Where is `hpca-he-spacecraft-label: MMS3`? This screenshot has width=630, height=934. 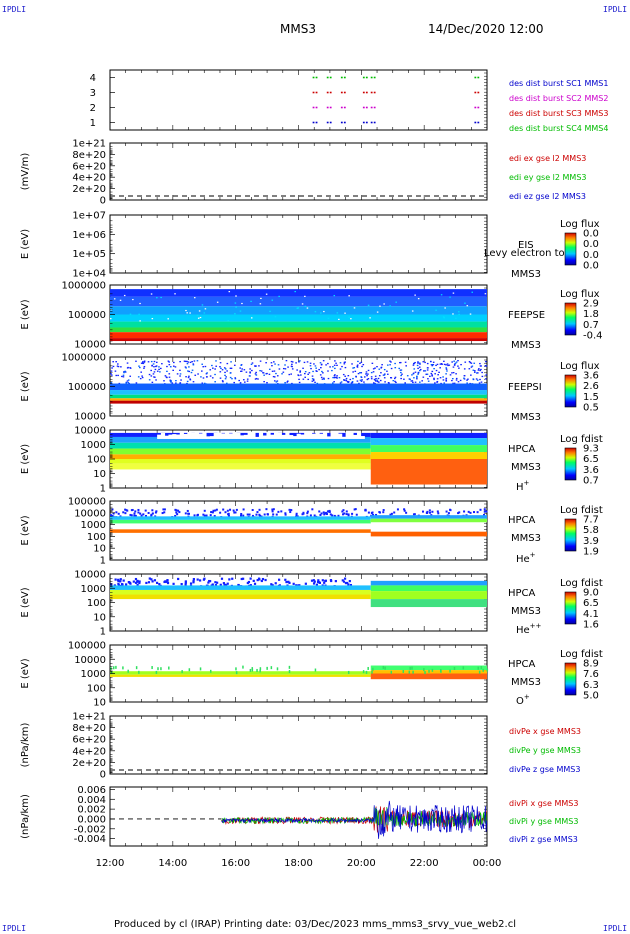 hpca-he-spacecraft-label: MMS3 is located at coordinates (526, 538).